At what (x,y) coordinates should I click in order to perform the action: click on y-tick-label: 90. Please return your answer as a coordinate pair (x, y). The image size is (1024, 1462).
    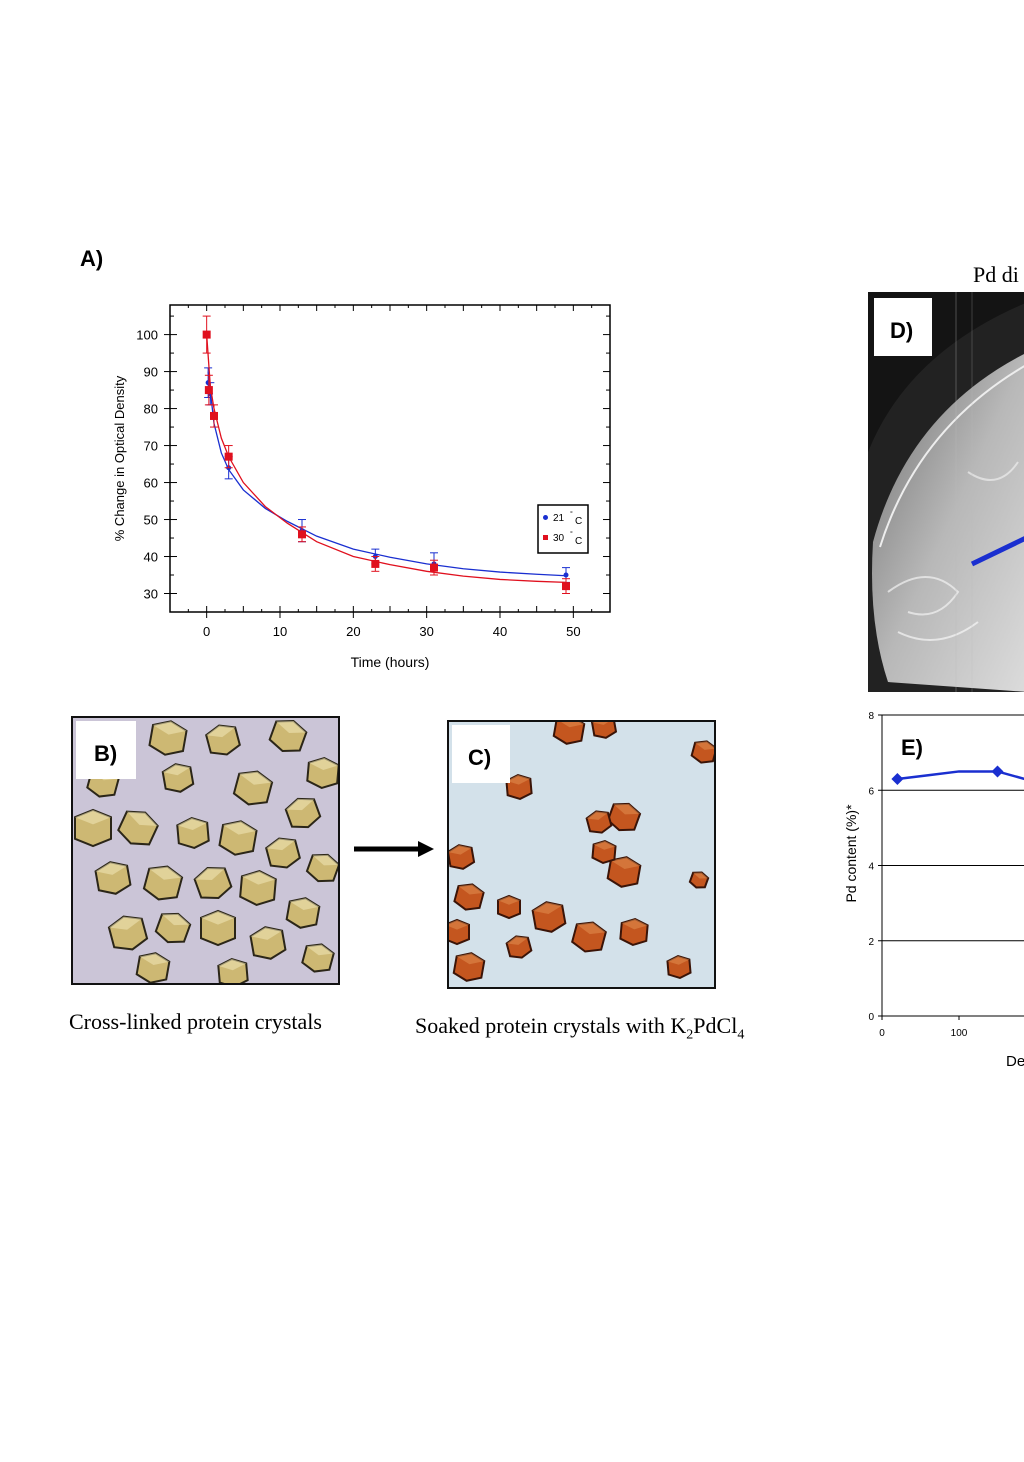
    Looking at the image, I should click on (151, 372).